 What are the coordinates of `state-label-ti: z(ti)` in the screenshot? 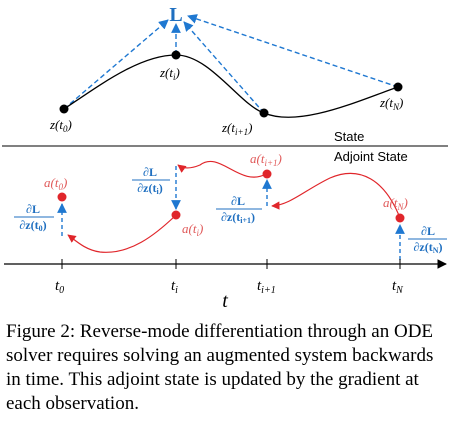 It's located at (169, 73).